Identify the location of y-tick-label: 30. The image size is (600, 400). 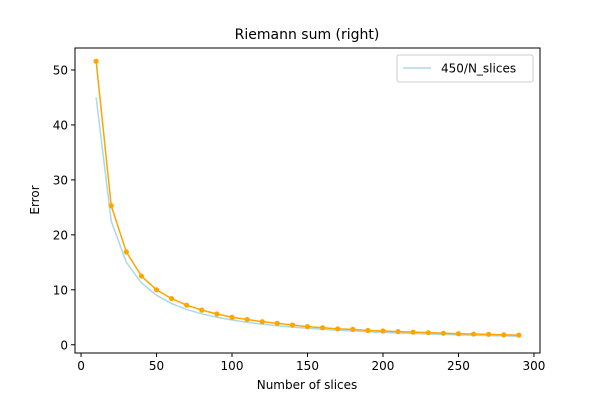
(60, 180).